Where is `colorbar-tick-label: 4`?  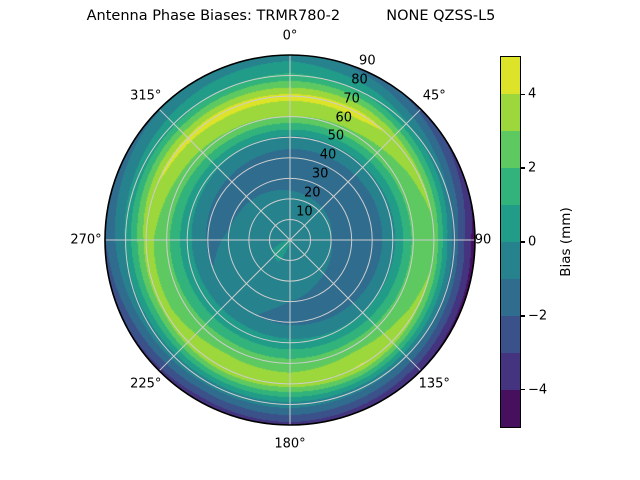 colorbar-tick-label: 4 is located at coordinates (532, 94).